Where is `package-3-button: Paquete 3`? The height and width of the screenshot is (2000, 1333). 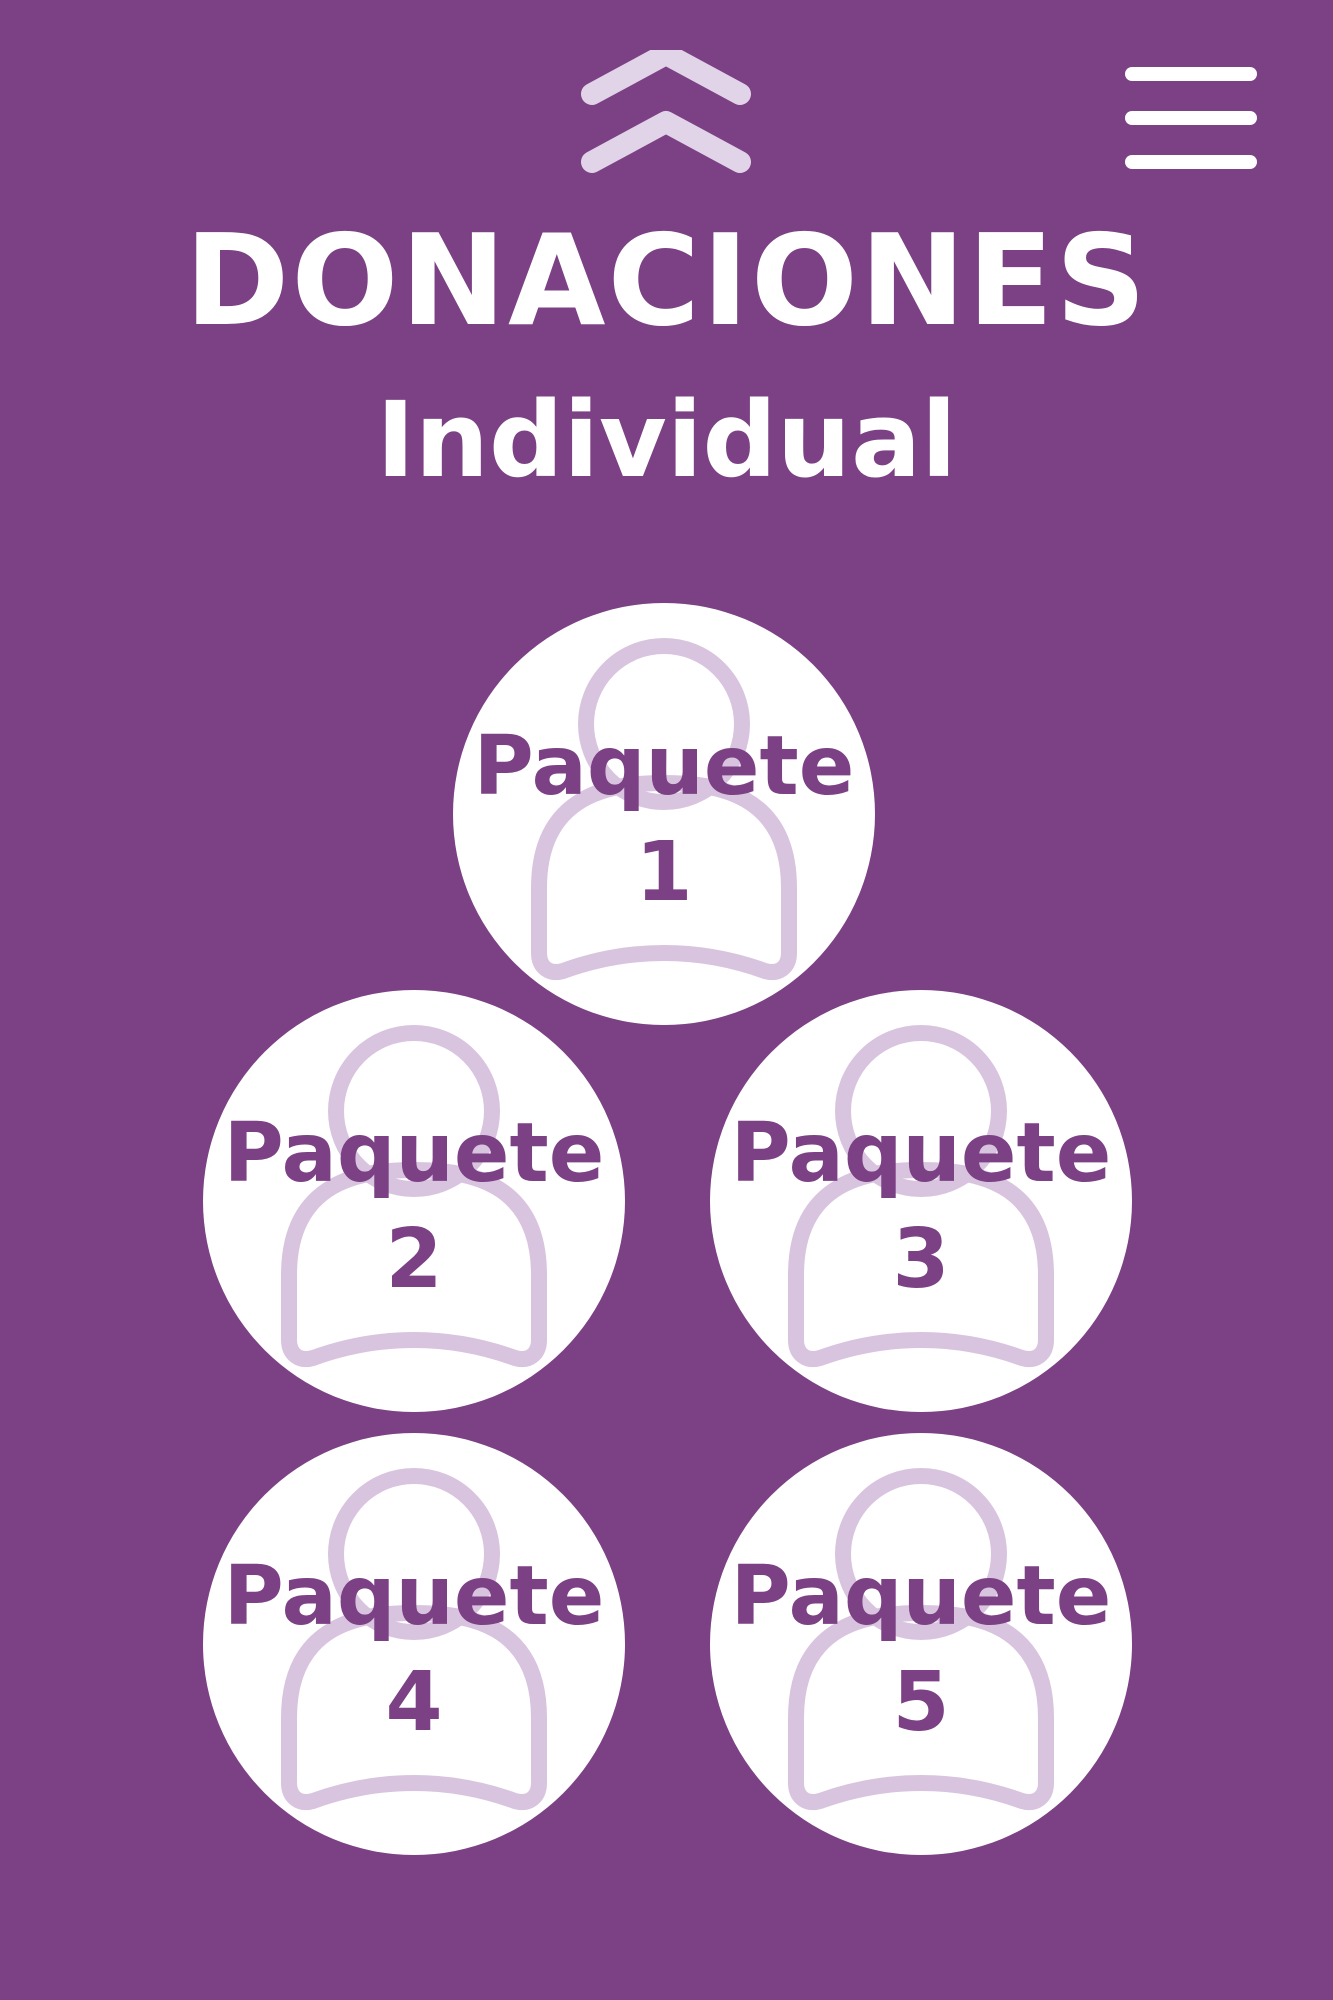
package-3-button: Paquete 3 is located at coordinates (921, 1201).